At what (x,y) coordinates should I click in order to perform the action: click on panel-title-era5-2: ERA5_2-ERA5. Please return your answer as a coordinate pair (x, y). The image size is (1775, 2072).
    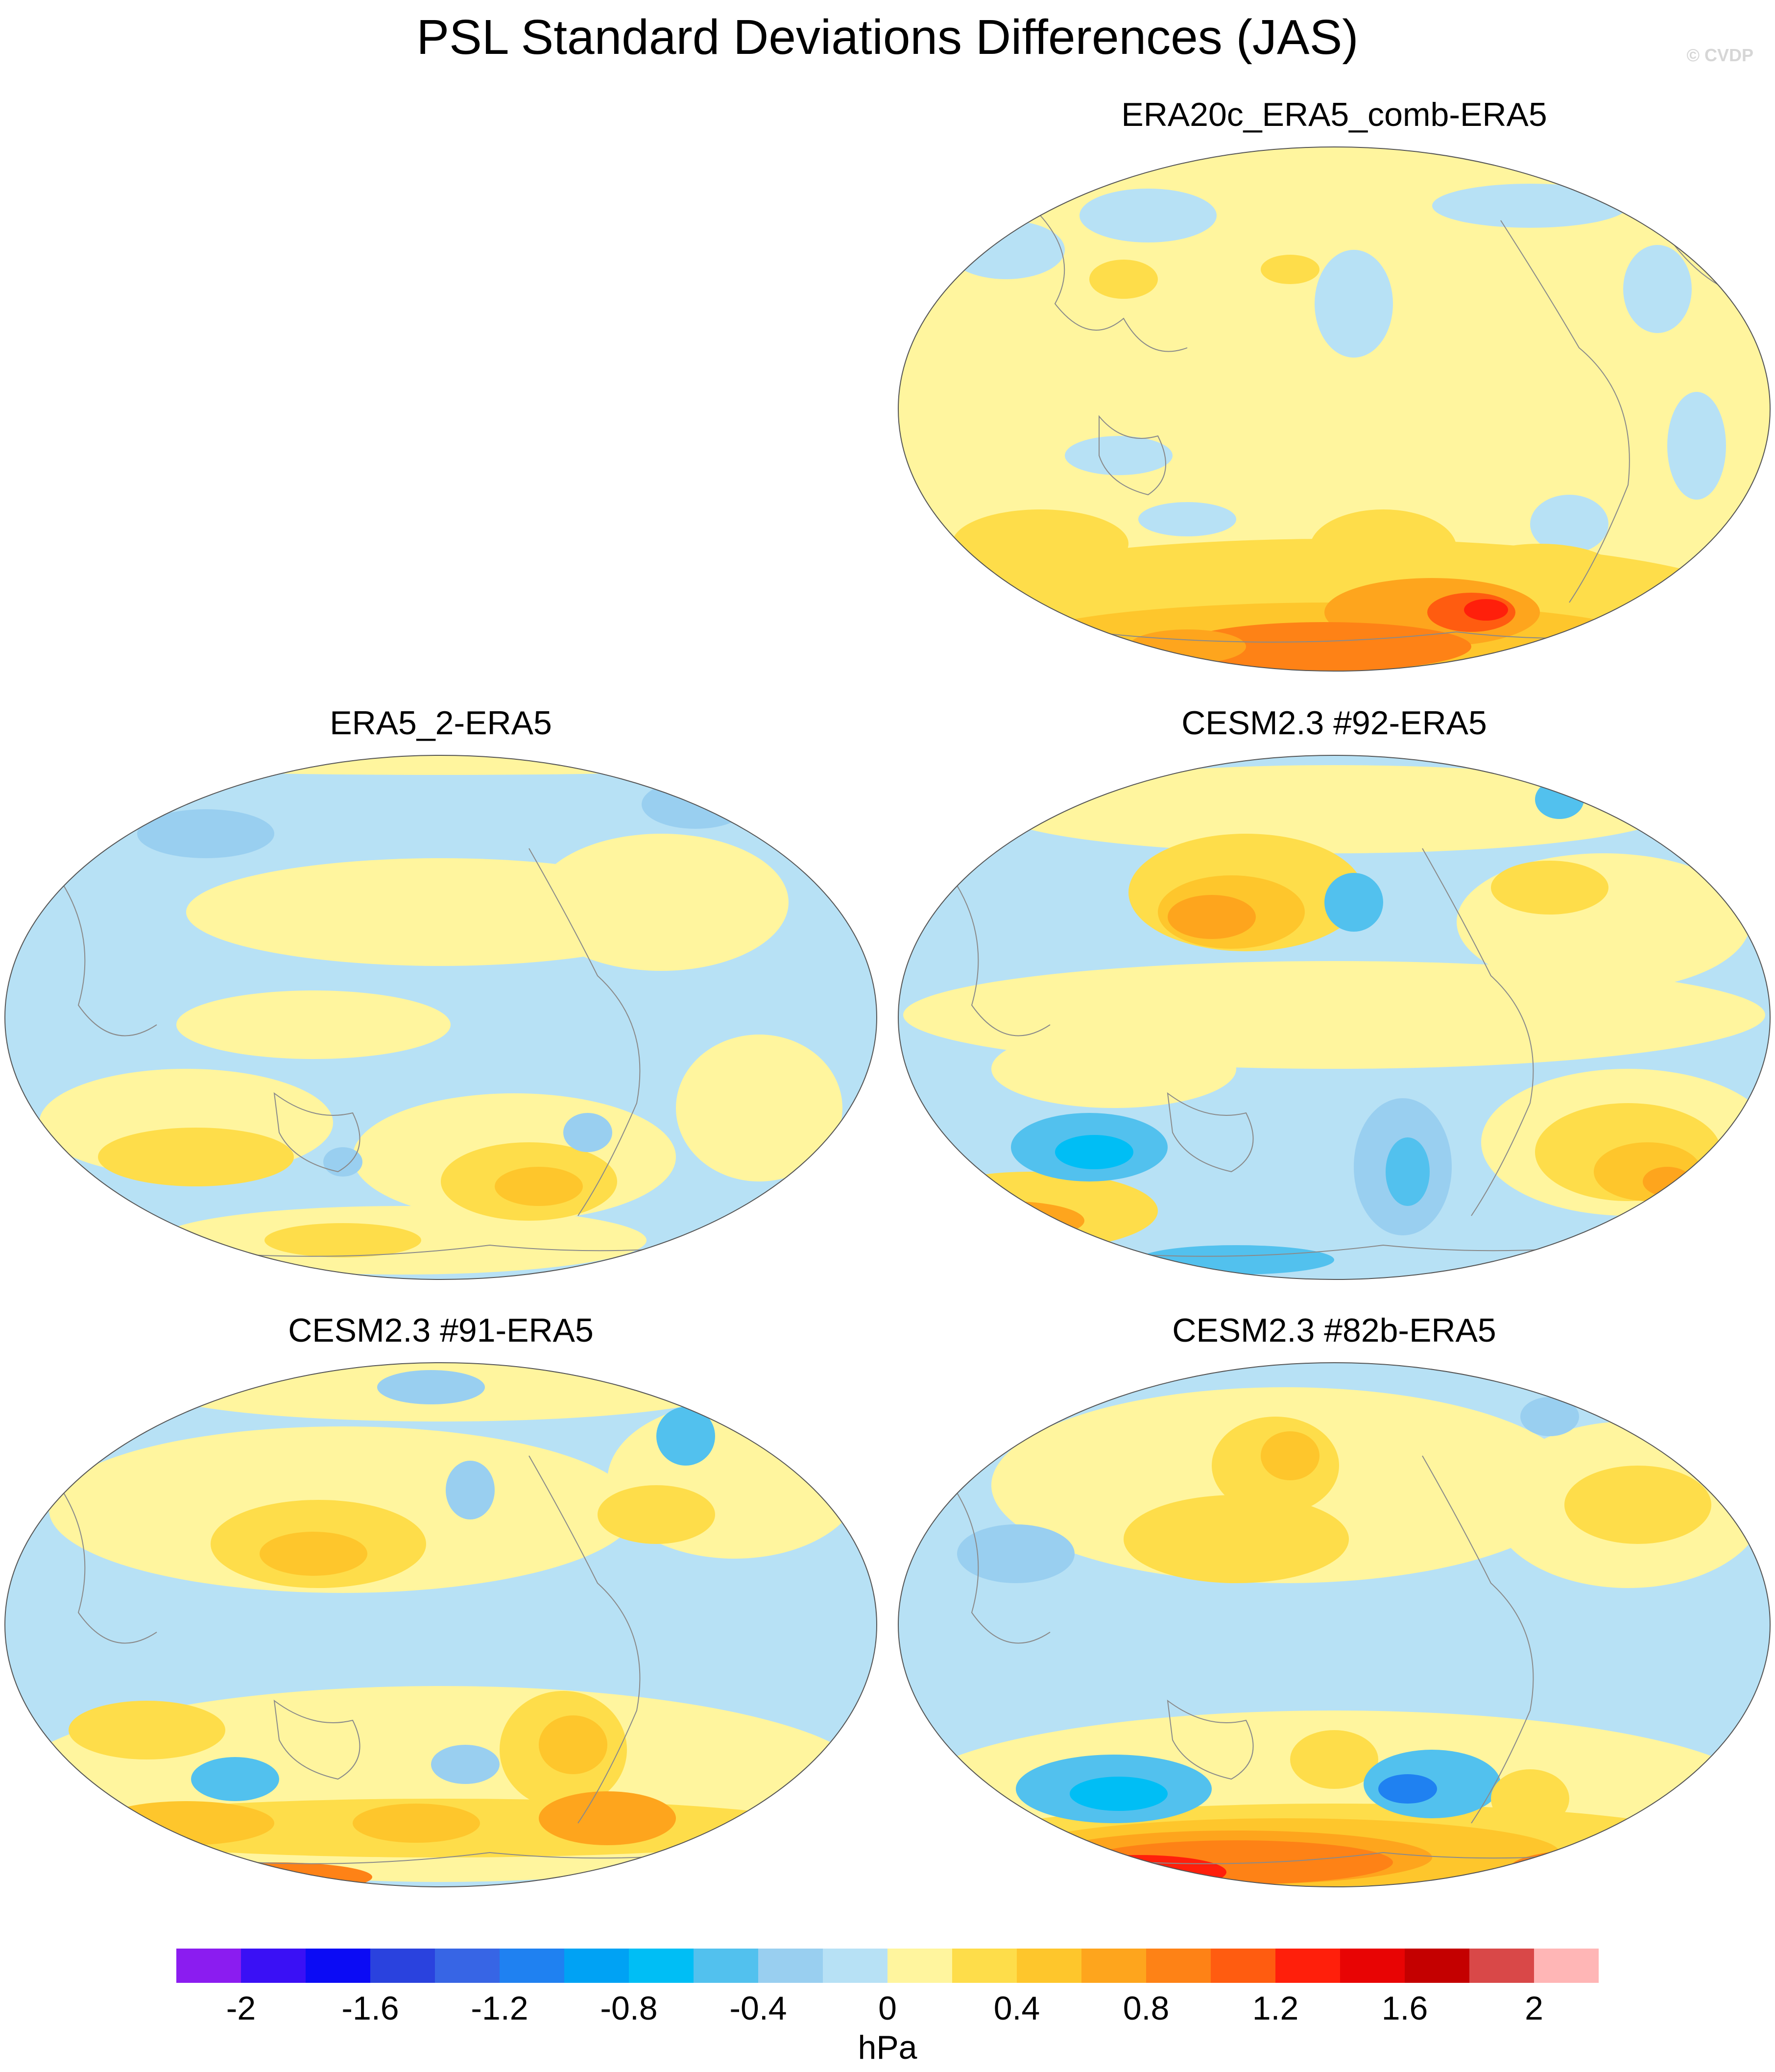
    Looking at the image, I should click on (441, 723).